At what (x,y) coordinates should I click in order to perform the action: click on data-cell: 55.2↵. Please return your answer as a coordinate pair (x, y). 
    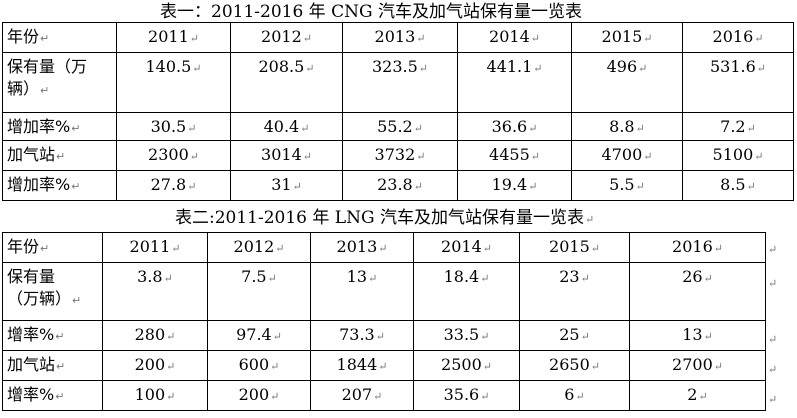
    Looking at the image, I should click on (400, 126).